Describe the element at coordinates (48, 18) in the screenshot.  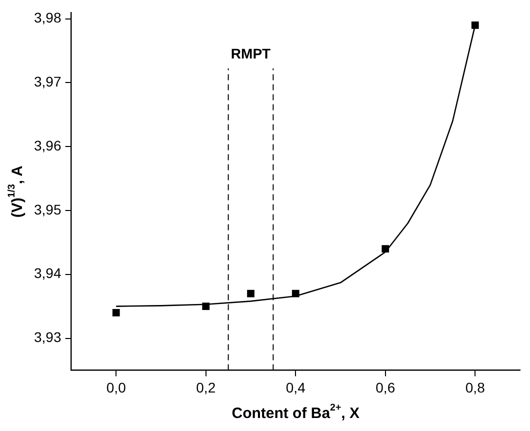
I see `y-tick-label: 3,98` at that location.